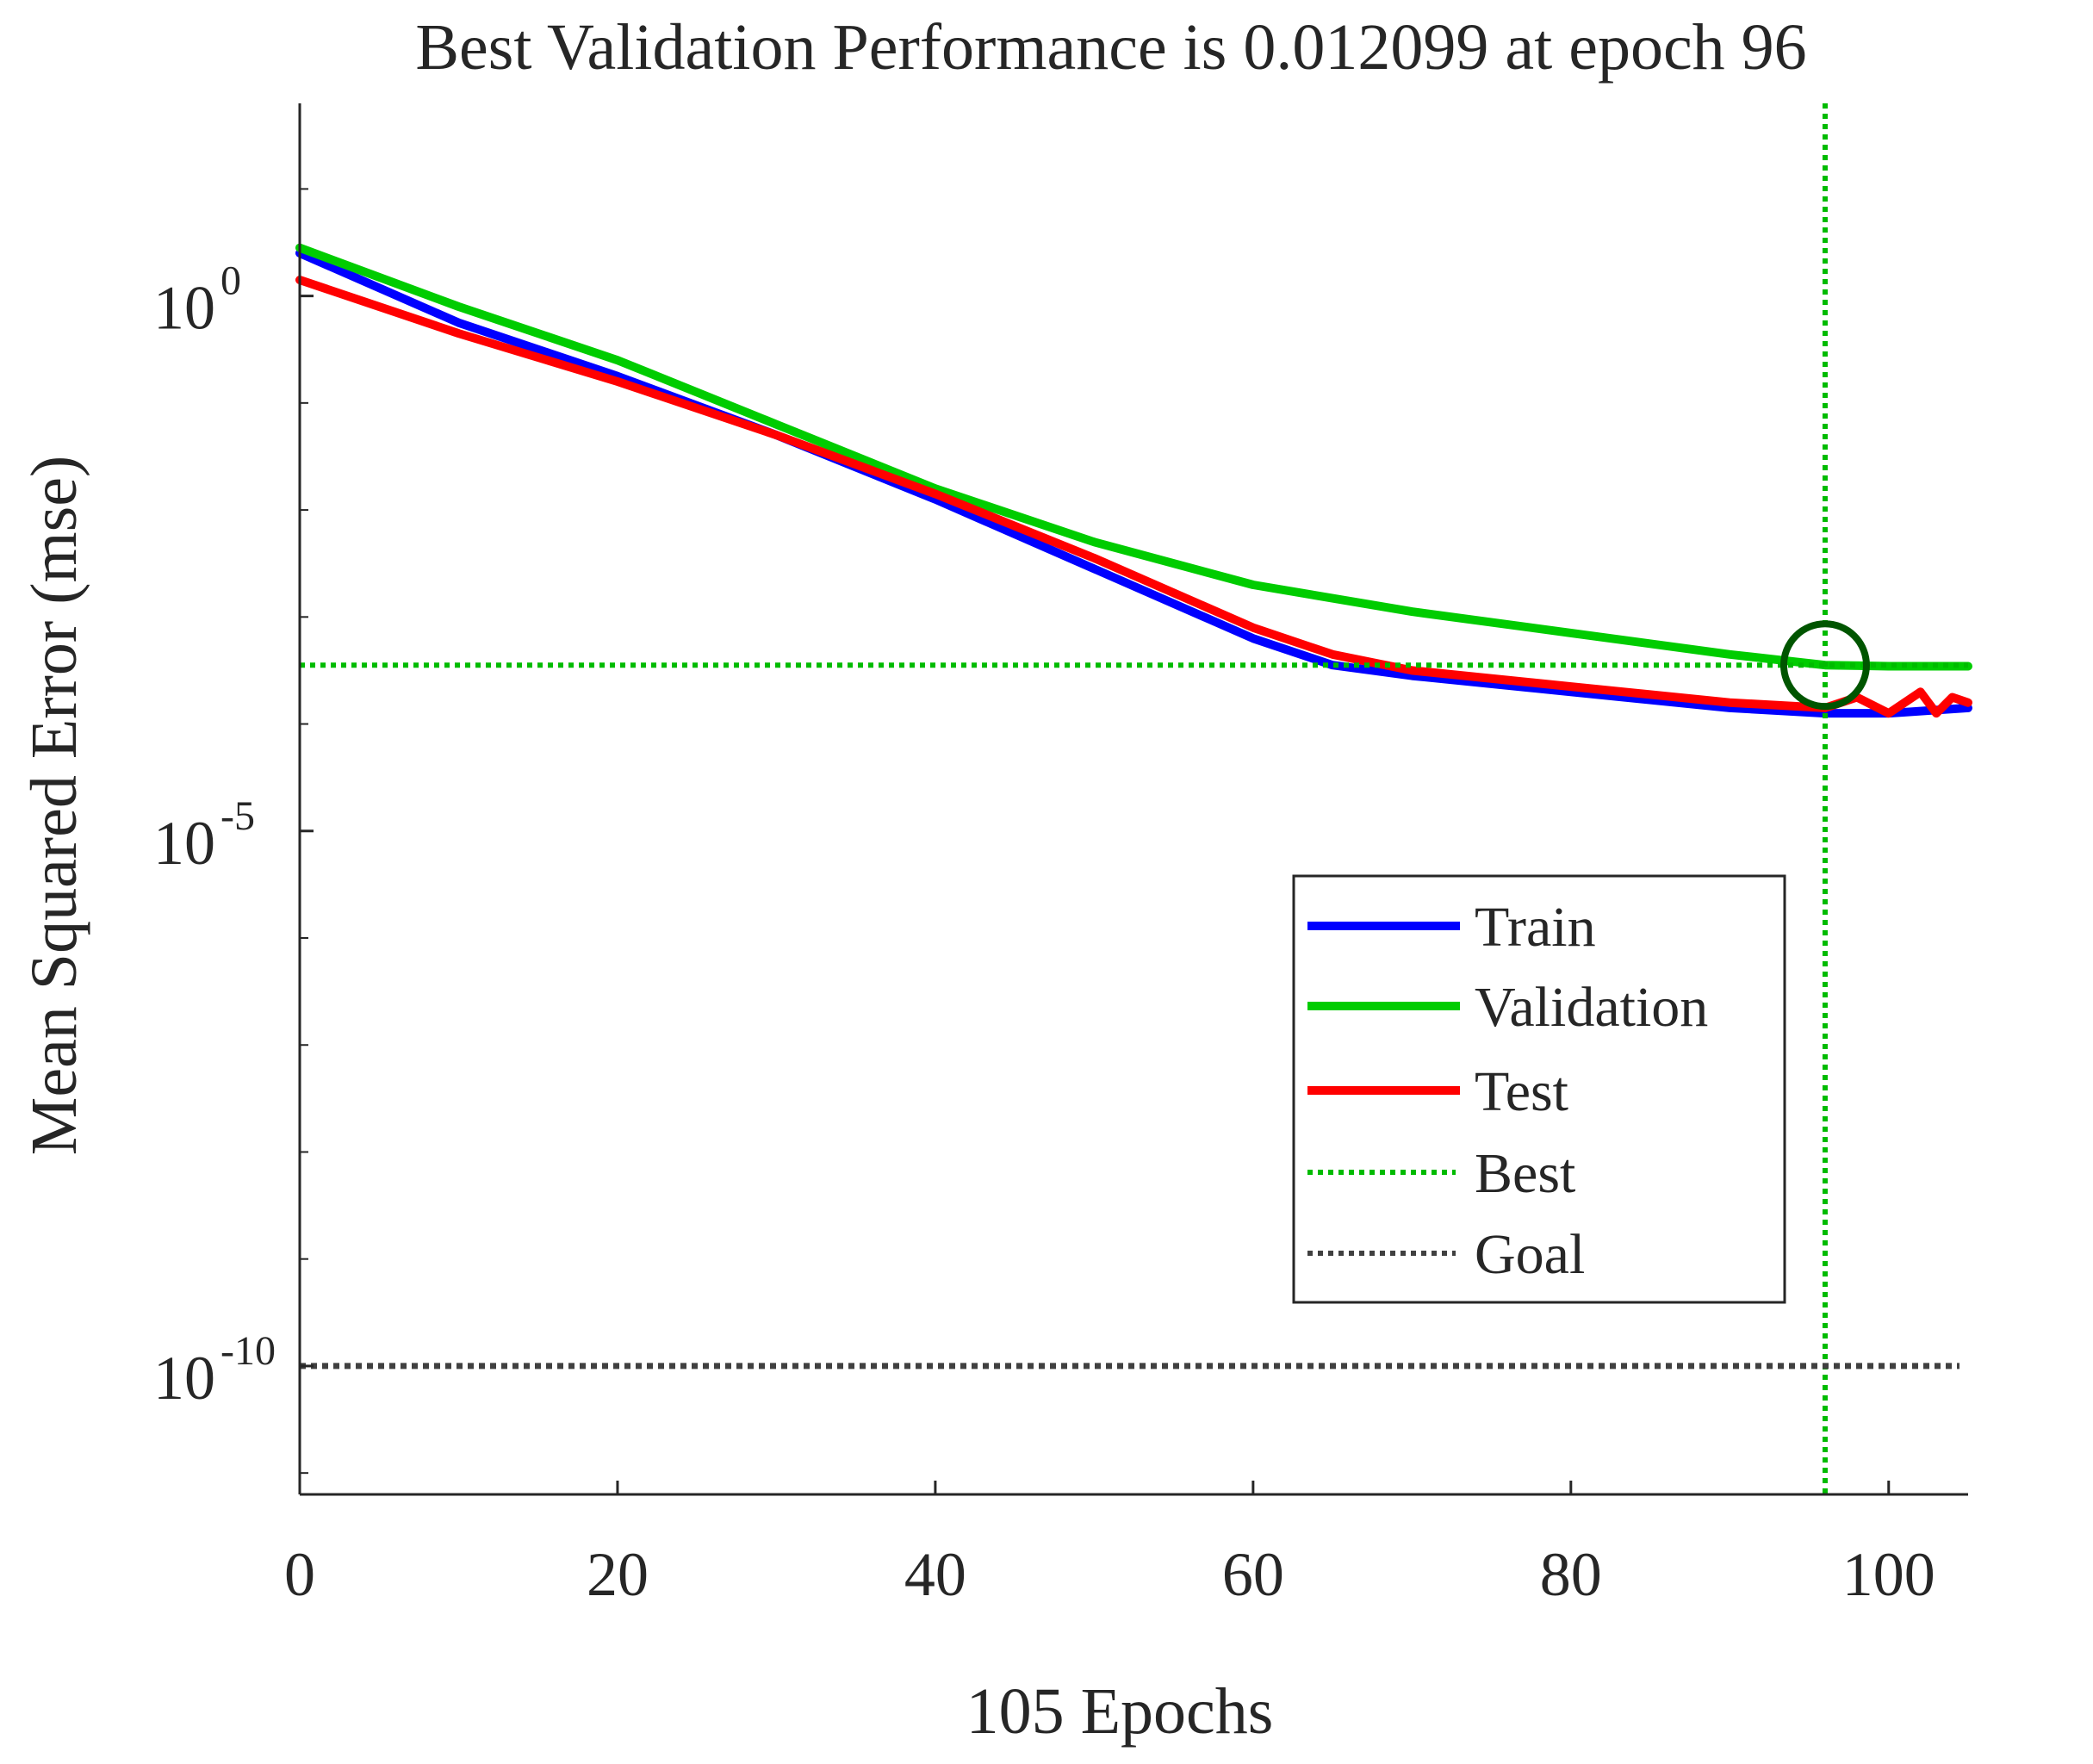  I want to click on x-axis-label: 105 Epochs, so click(1120, 1711).